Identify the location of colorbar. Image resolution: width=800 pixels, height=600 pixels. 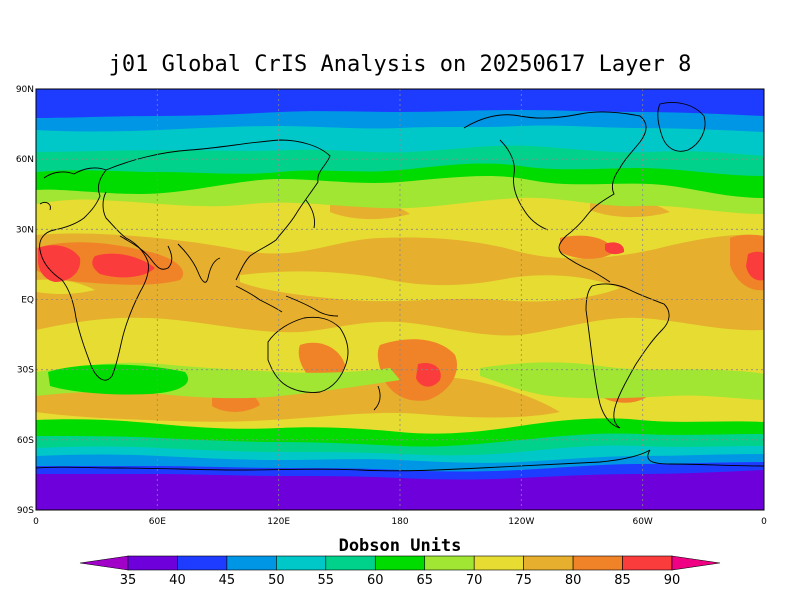
(400, 563).